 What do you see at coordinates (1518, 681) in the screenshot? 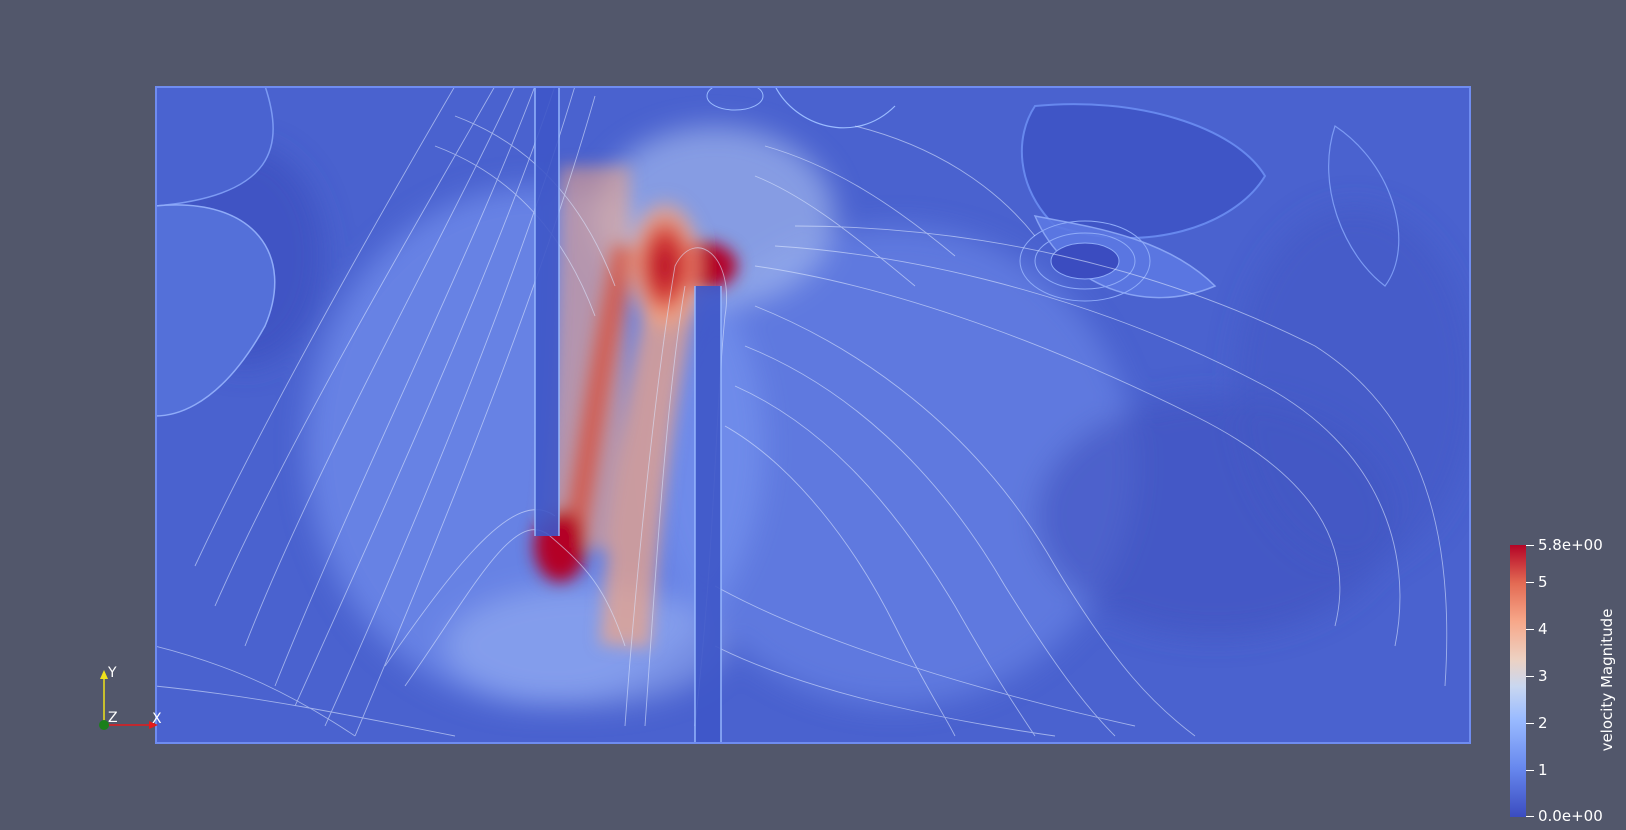
I see `colorbar-gradient` at bounding box center [1518, 681].